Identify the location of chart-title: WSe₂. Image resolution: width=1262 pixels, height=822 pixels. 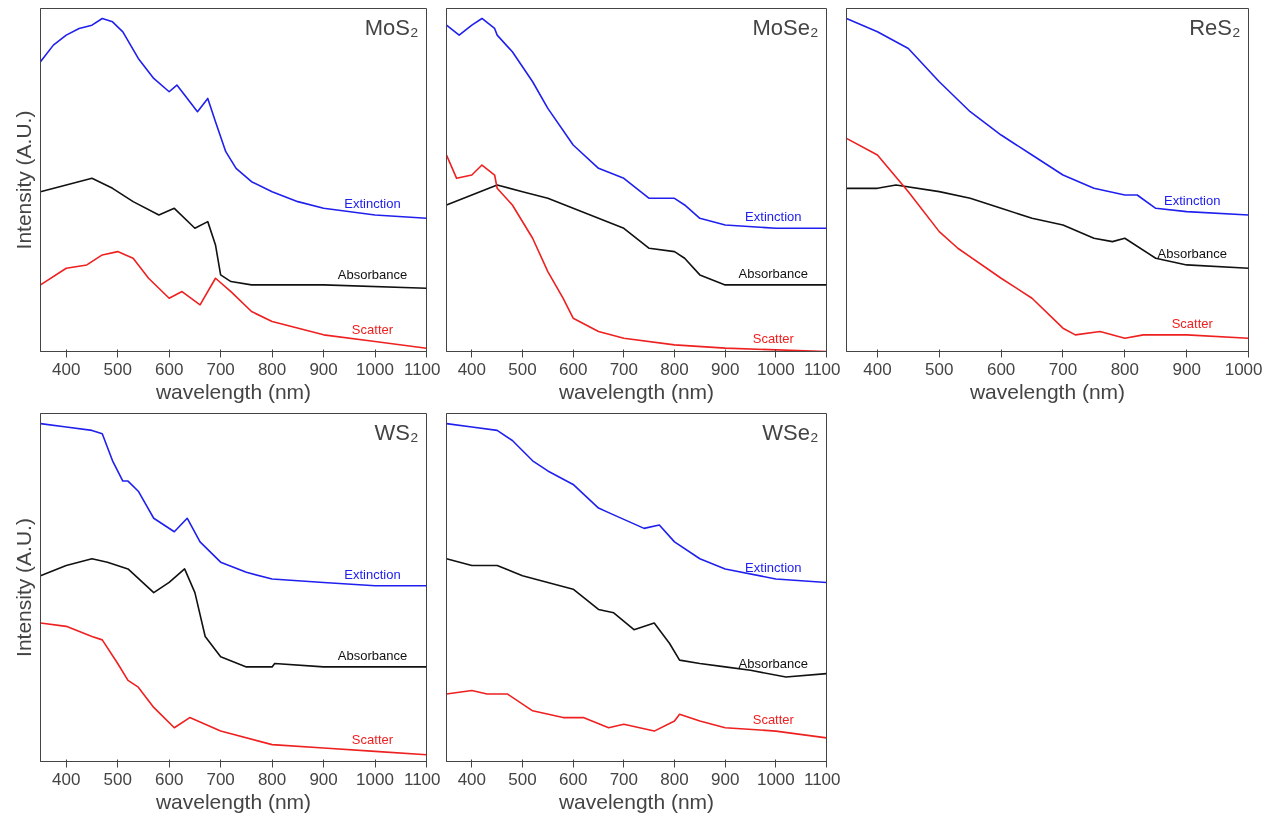
(790, 432).